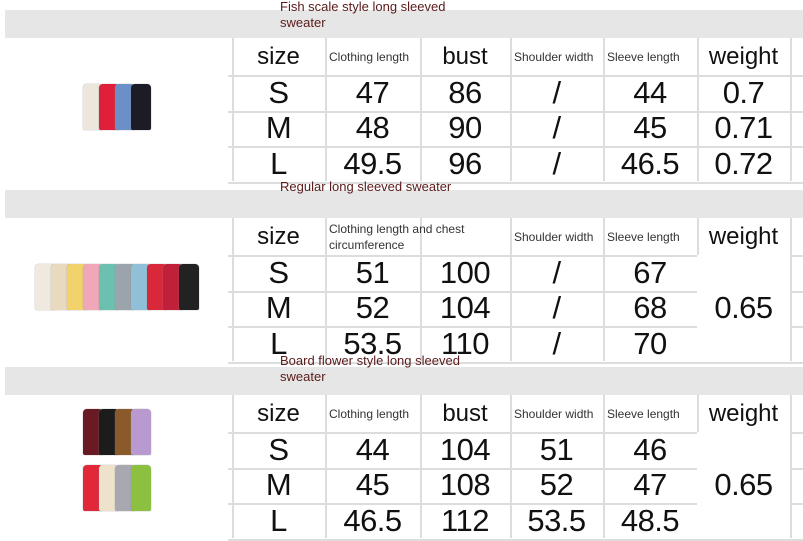  I want to click on table-cell: 67, so click(650, 272).